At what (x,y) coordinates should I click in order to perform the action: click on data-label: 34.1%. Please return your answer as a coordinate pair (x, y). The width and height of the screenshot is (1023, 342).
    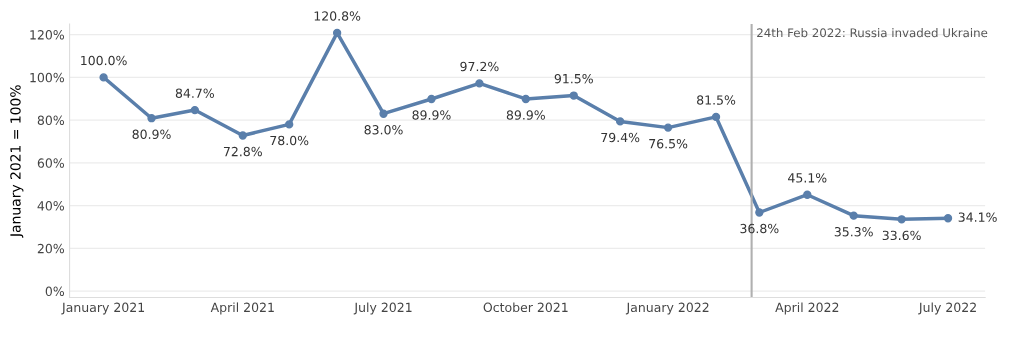
    Looking at the image, I should click on (977, 217).